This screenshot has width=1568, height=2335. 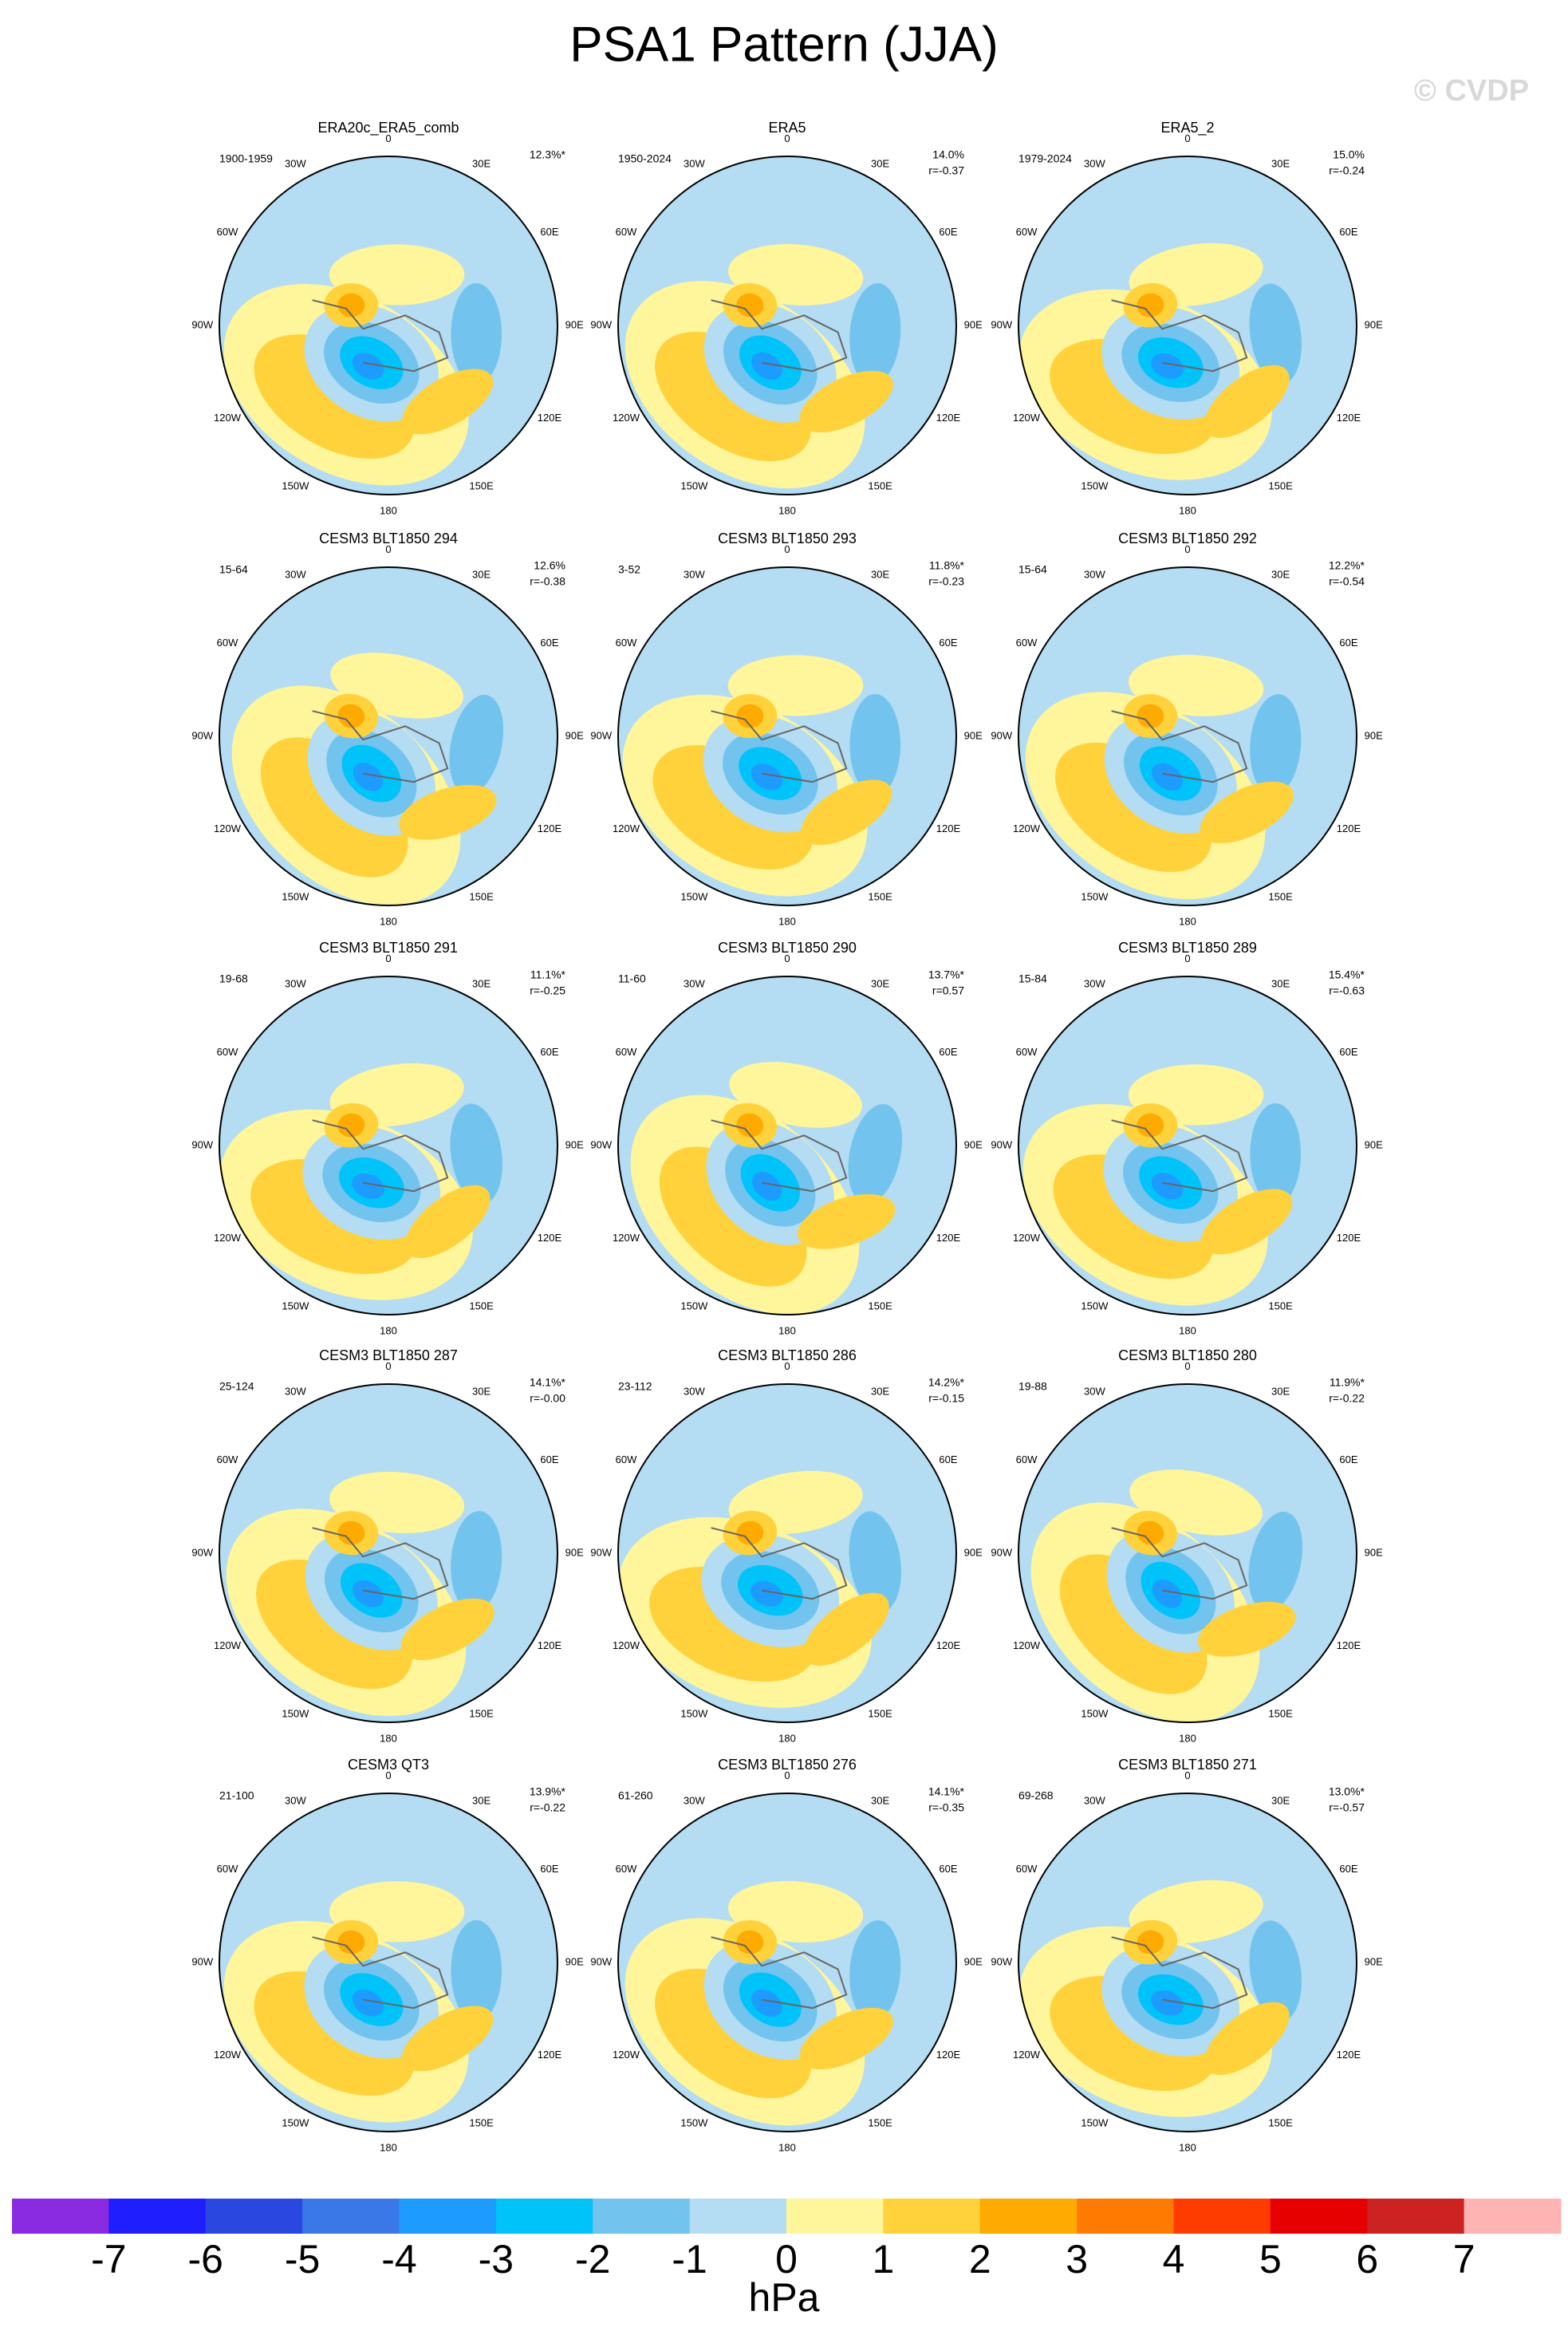 I want to click on panel-title: CESM3 BLT1850 292, so click(x=1187, y=538).